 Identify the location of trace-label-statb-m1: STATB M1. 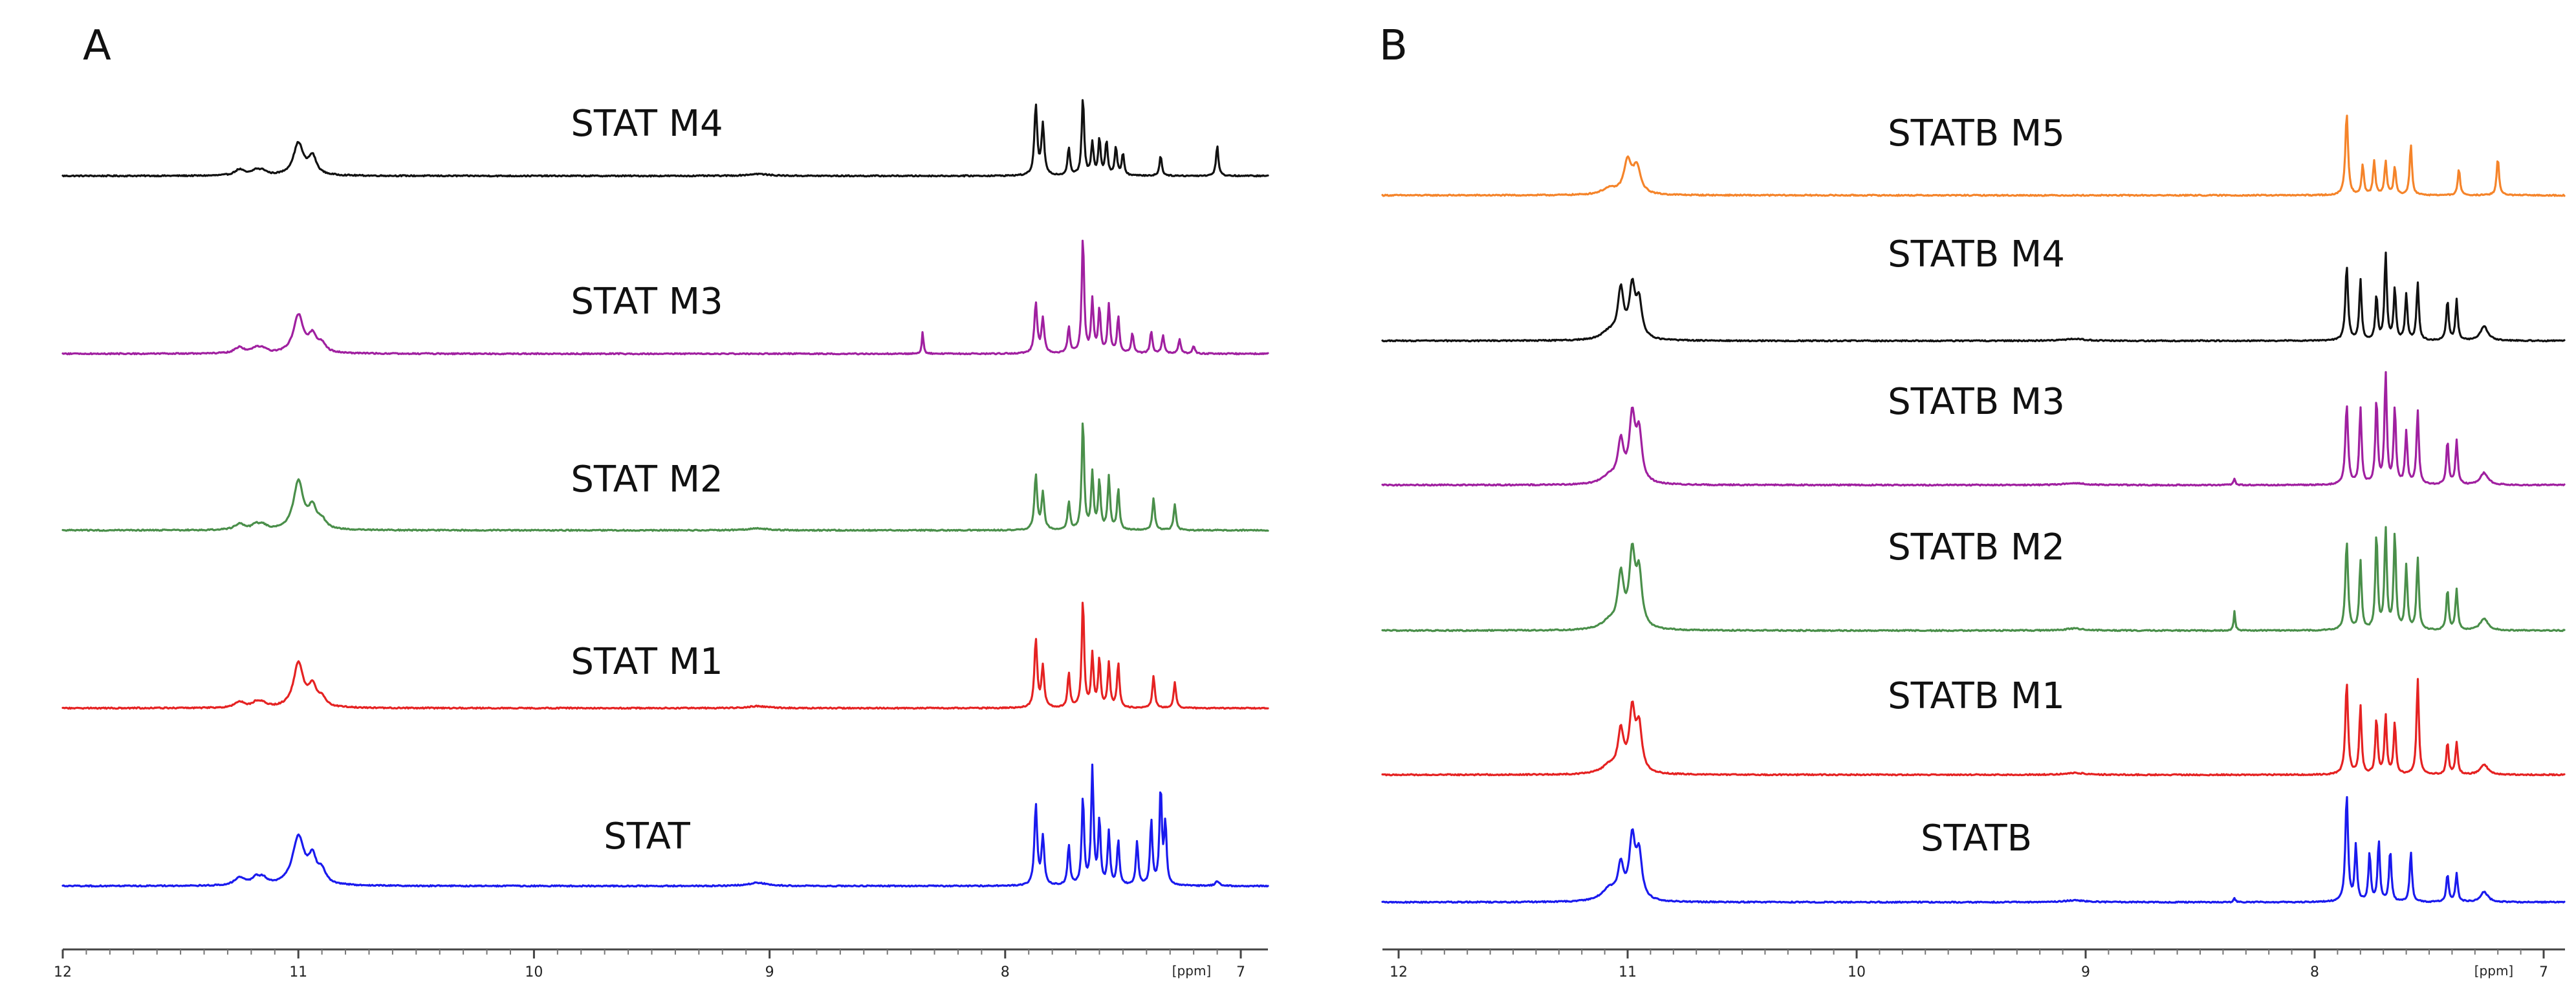
(1977, 696).